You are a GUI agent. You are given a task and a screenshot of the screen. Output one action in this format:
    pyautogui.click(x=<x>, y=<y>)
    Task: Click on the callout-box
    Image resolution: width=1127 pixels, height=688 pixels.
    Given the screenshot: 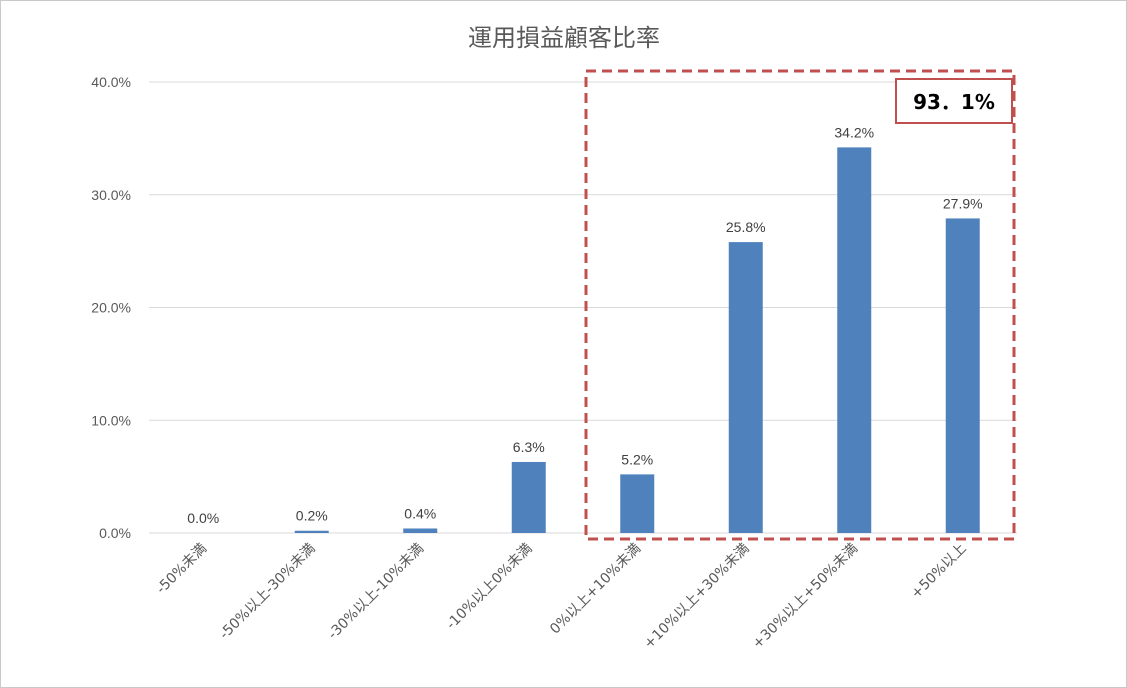 What is the action you would take?
    pyautogui.click(x=954, y=101)
    